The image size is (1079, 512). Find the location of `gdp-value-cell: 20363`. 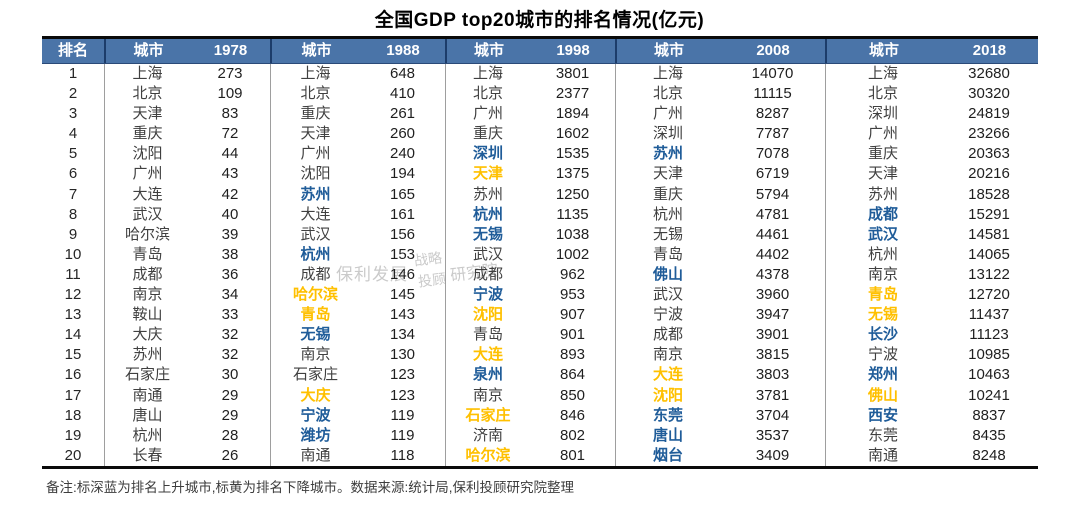

gdp-value-cell: 20363 is located at coordinates (989, 154).